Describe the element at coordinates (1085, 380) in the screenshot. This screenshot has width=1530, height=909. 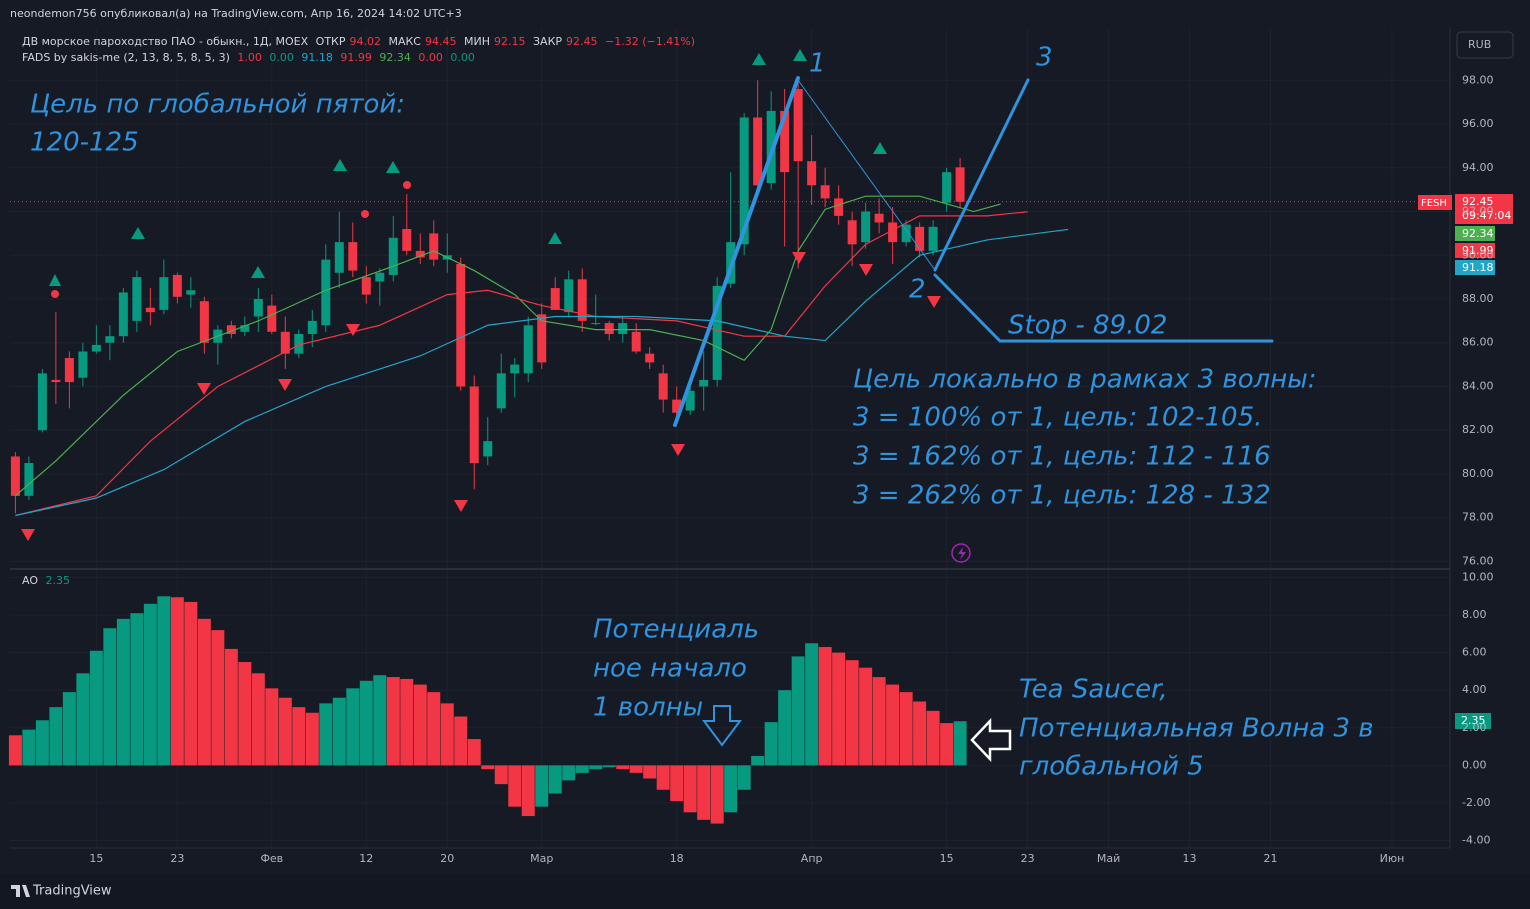
I see `annotation: Цель локально в рамках 3 волны:` at that location.